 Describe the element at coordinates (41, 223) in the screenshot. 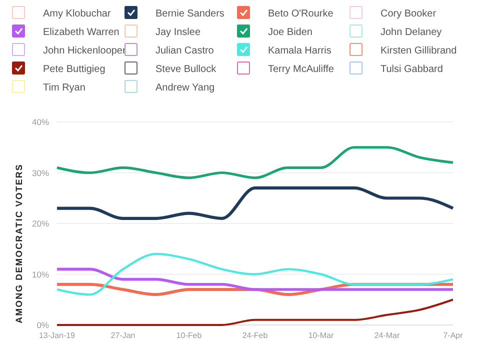

I see `y-tick-label: 20%` at that location.